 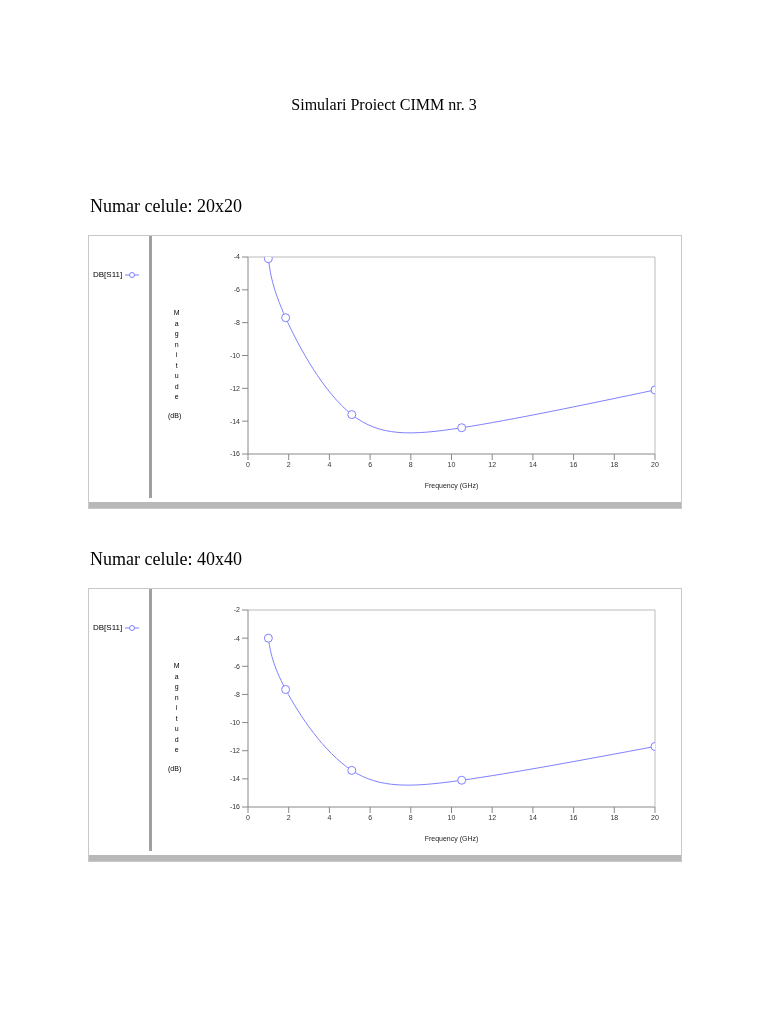 I want to click on text: Simulari Proiect CIMM nr. 3, so click(x=384, y=105).